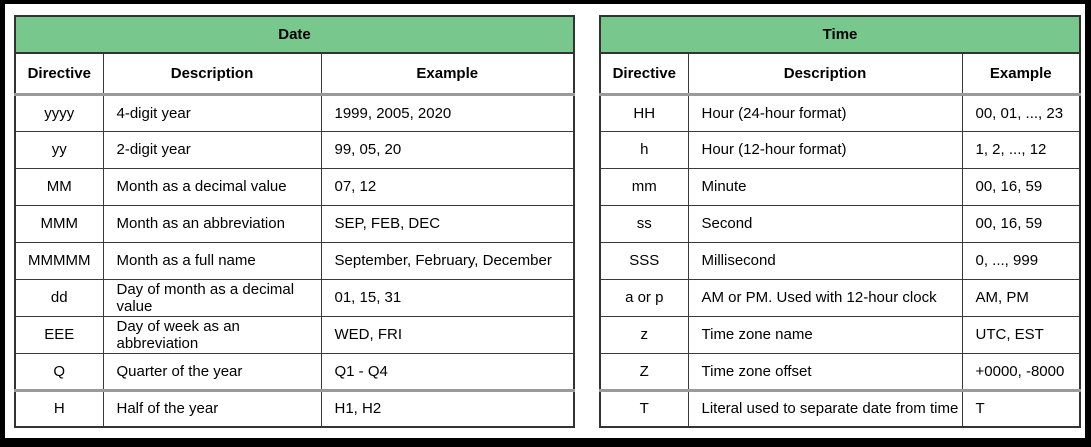 The image size is (1091, 447). I want to click on directive-cell: yyyy, so click(59, 112).